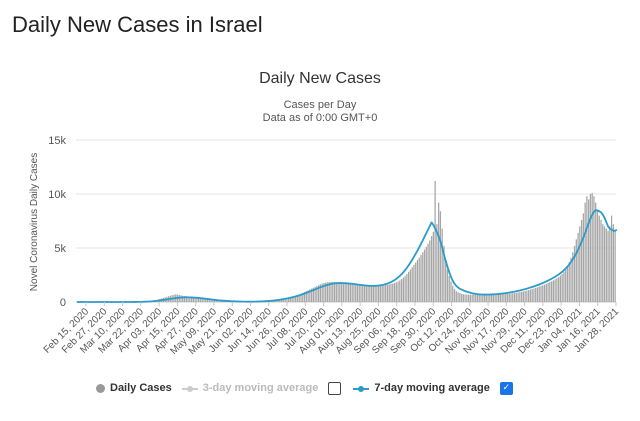  Describe the element at coordinates (421, 388) in the screenshot. I see `legend-7day-average: 7-day moving average` at that location.